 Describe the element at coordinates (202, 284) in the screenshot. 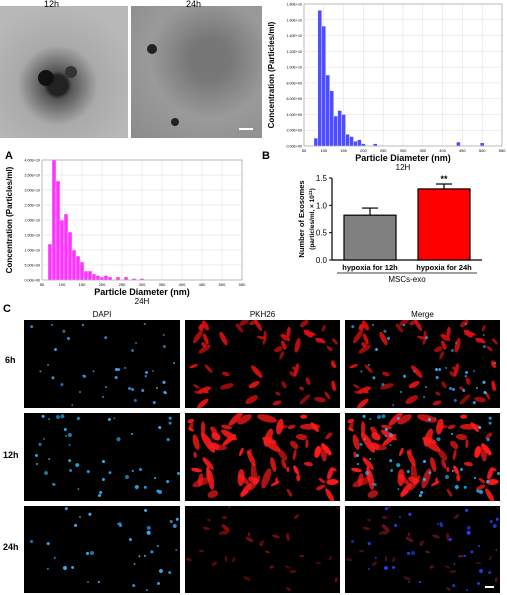

I see `x-tick-label: 450` at that location.